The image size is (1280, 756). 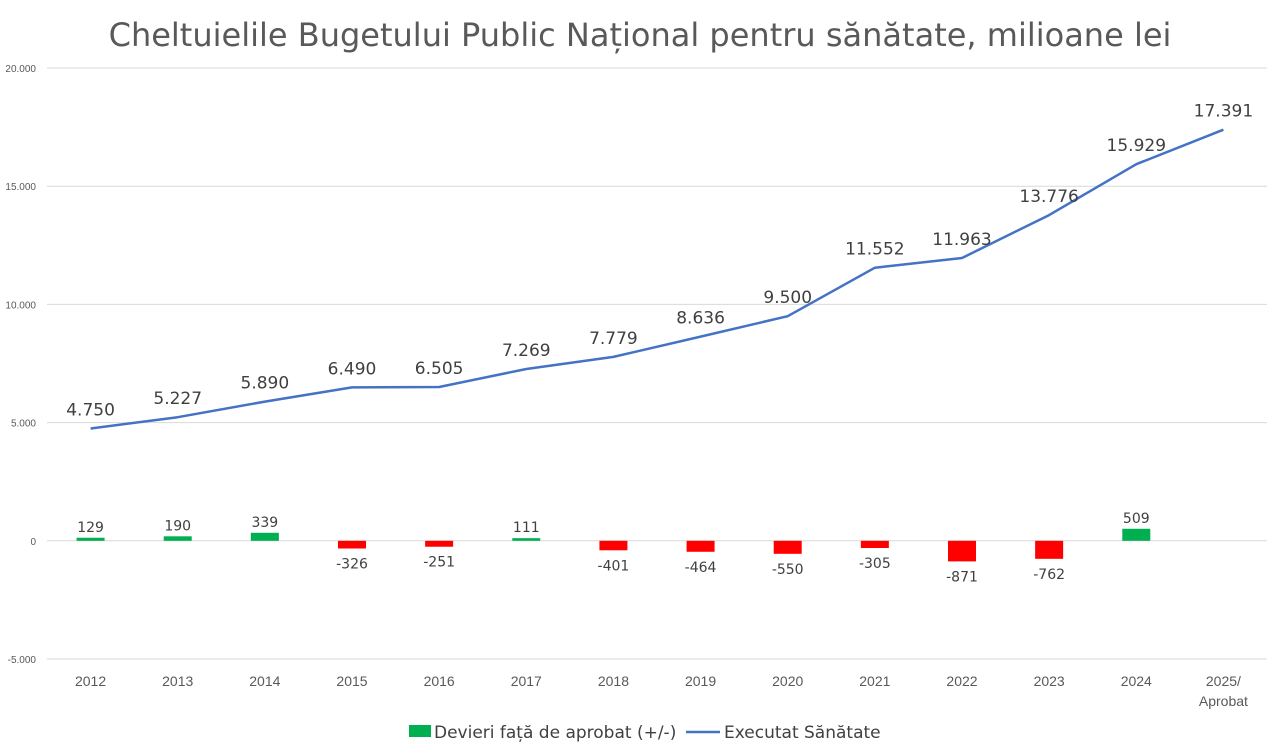 I want to click on y-axis-ticks: -5.000 0 5.000 10.000 15.000 20.000, so click(x=20, y=365).